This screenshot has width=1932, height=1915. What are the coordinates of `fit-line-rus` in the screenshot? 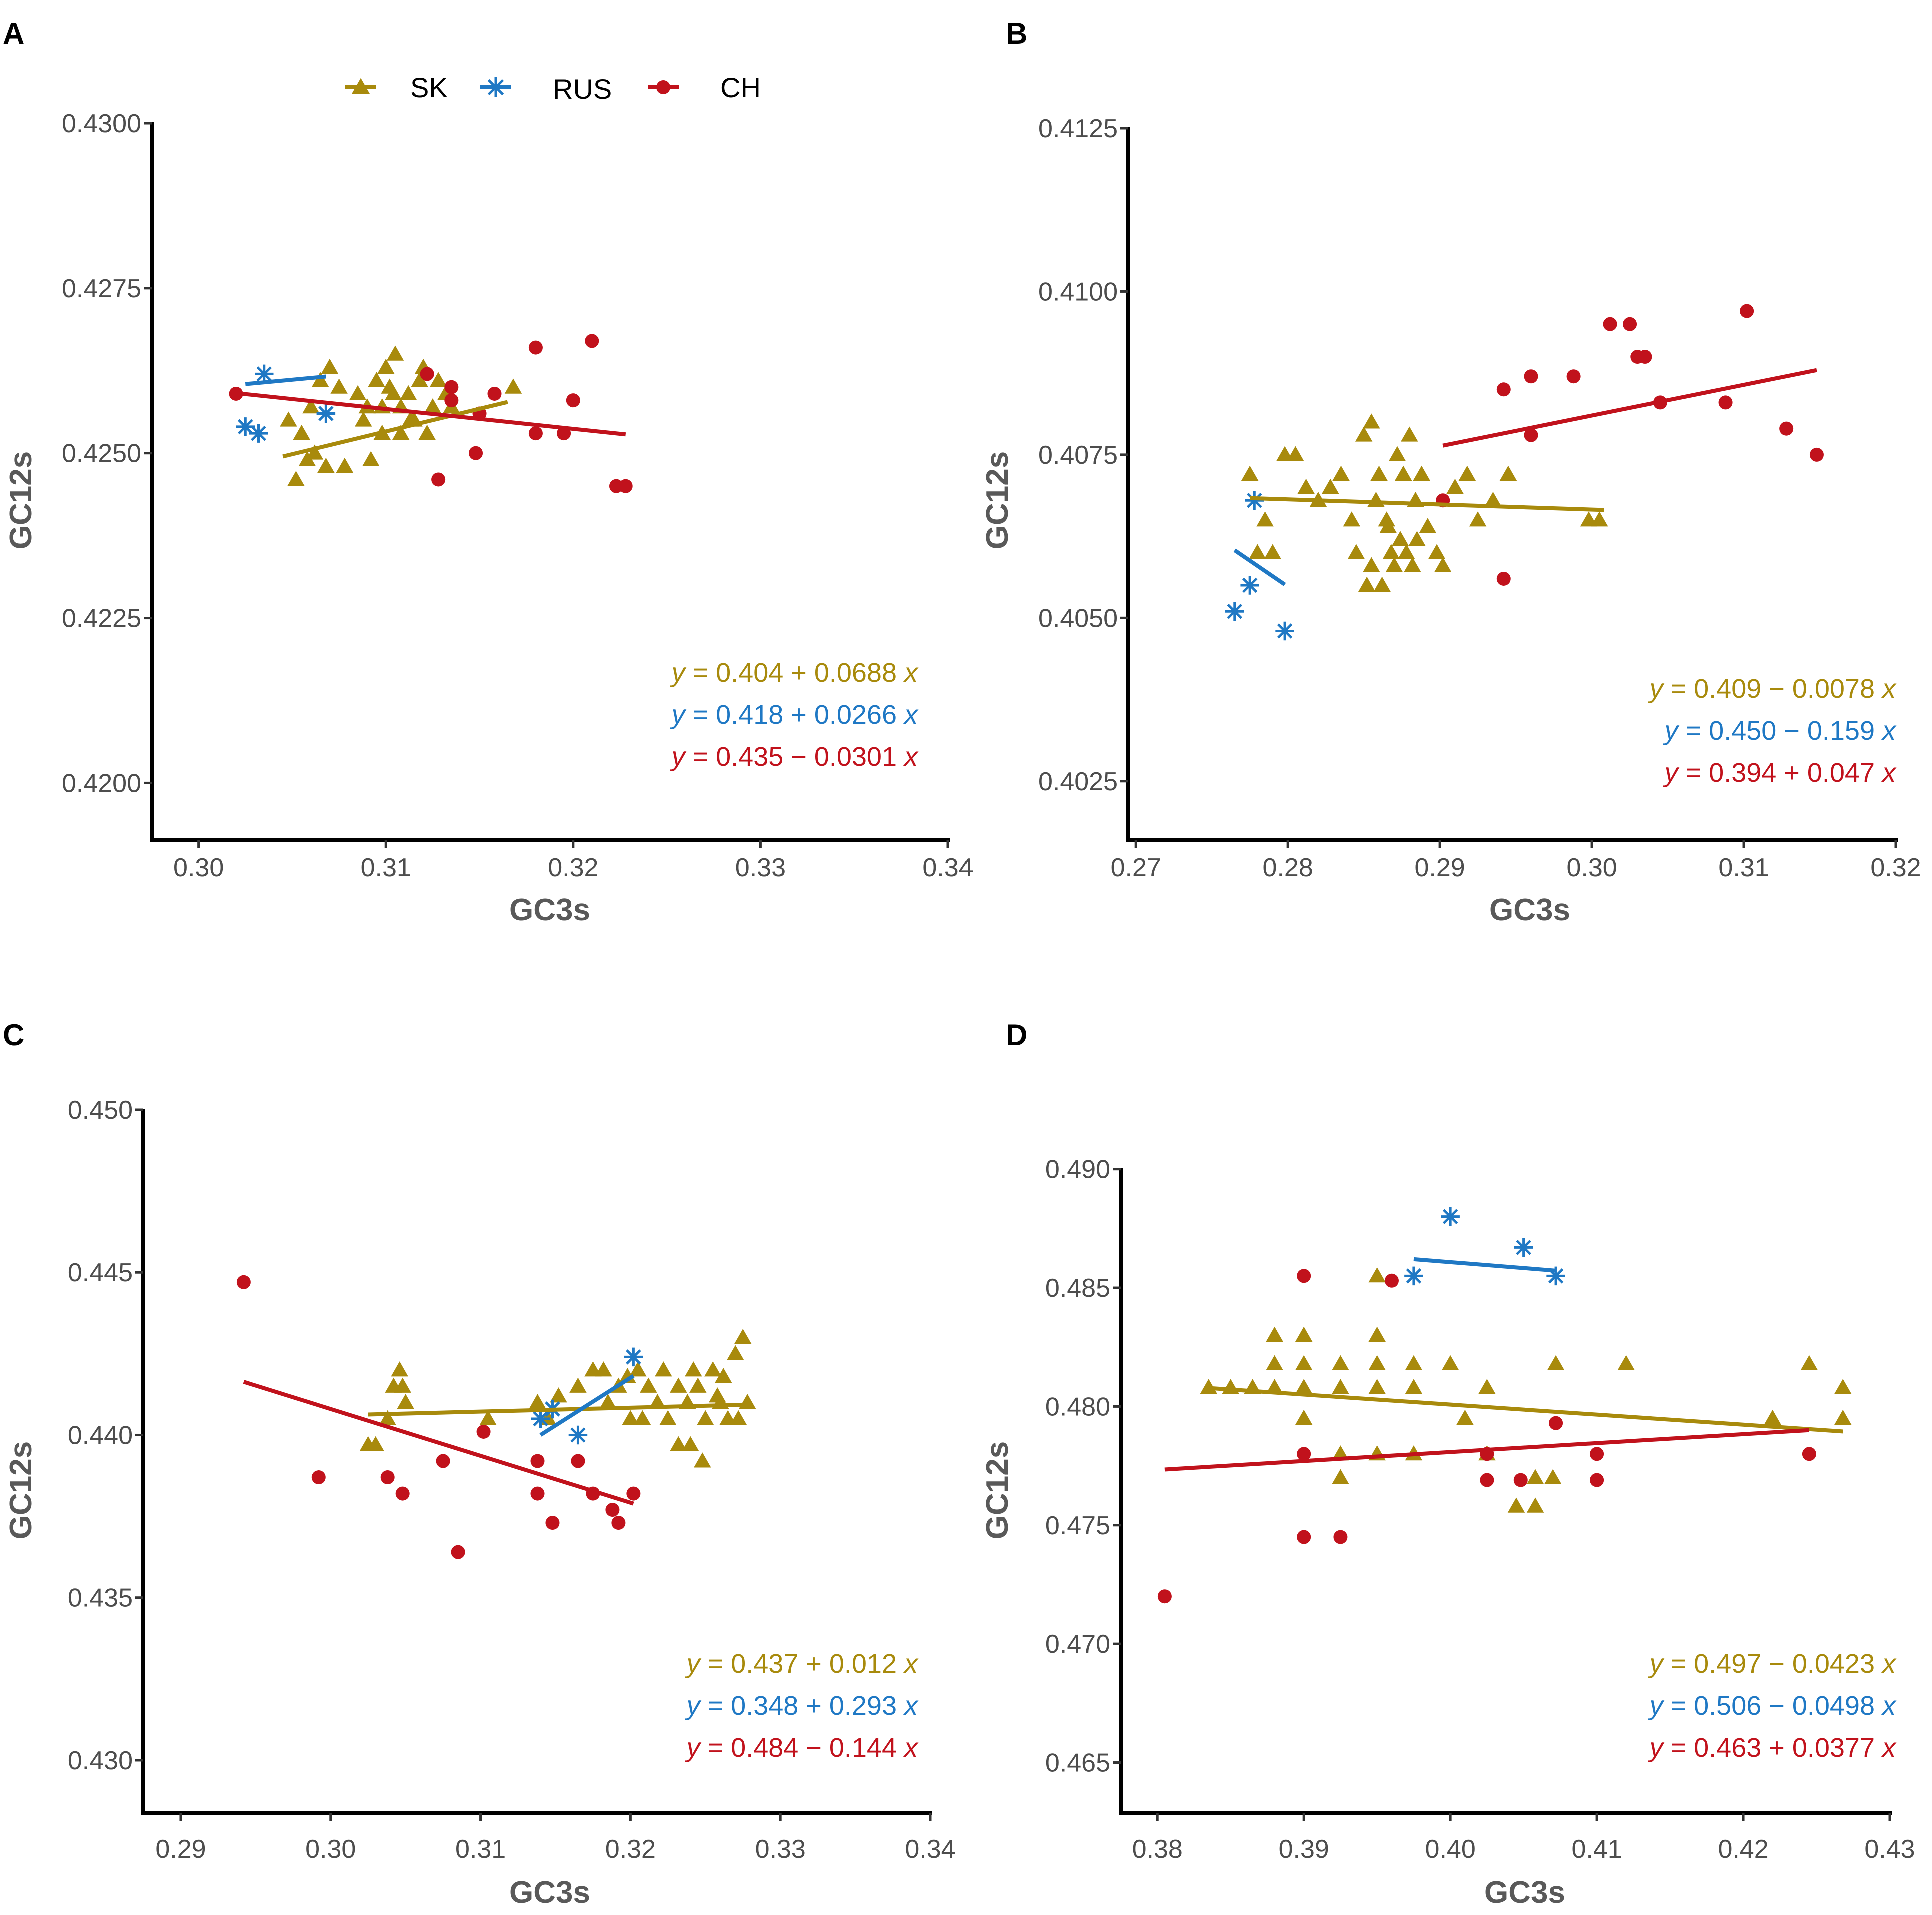 It's located at (1485, 1265).